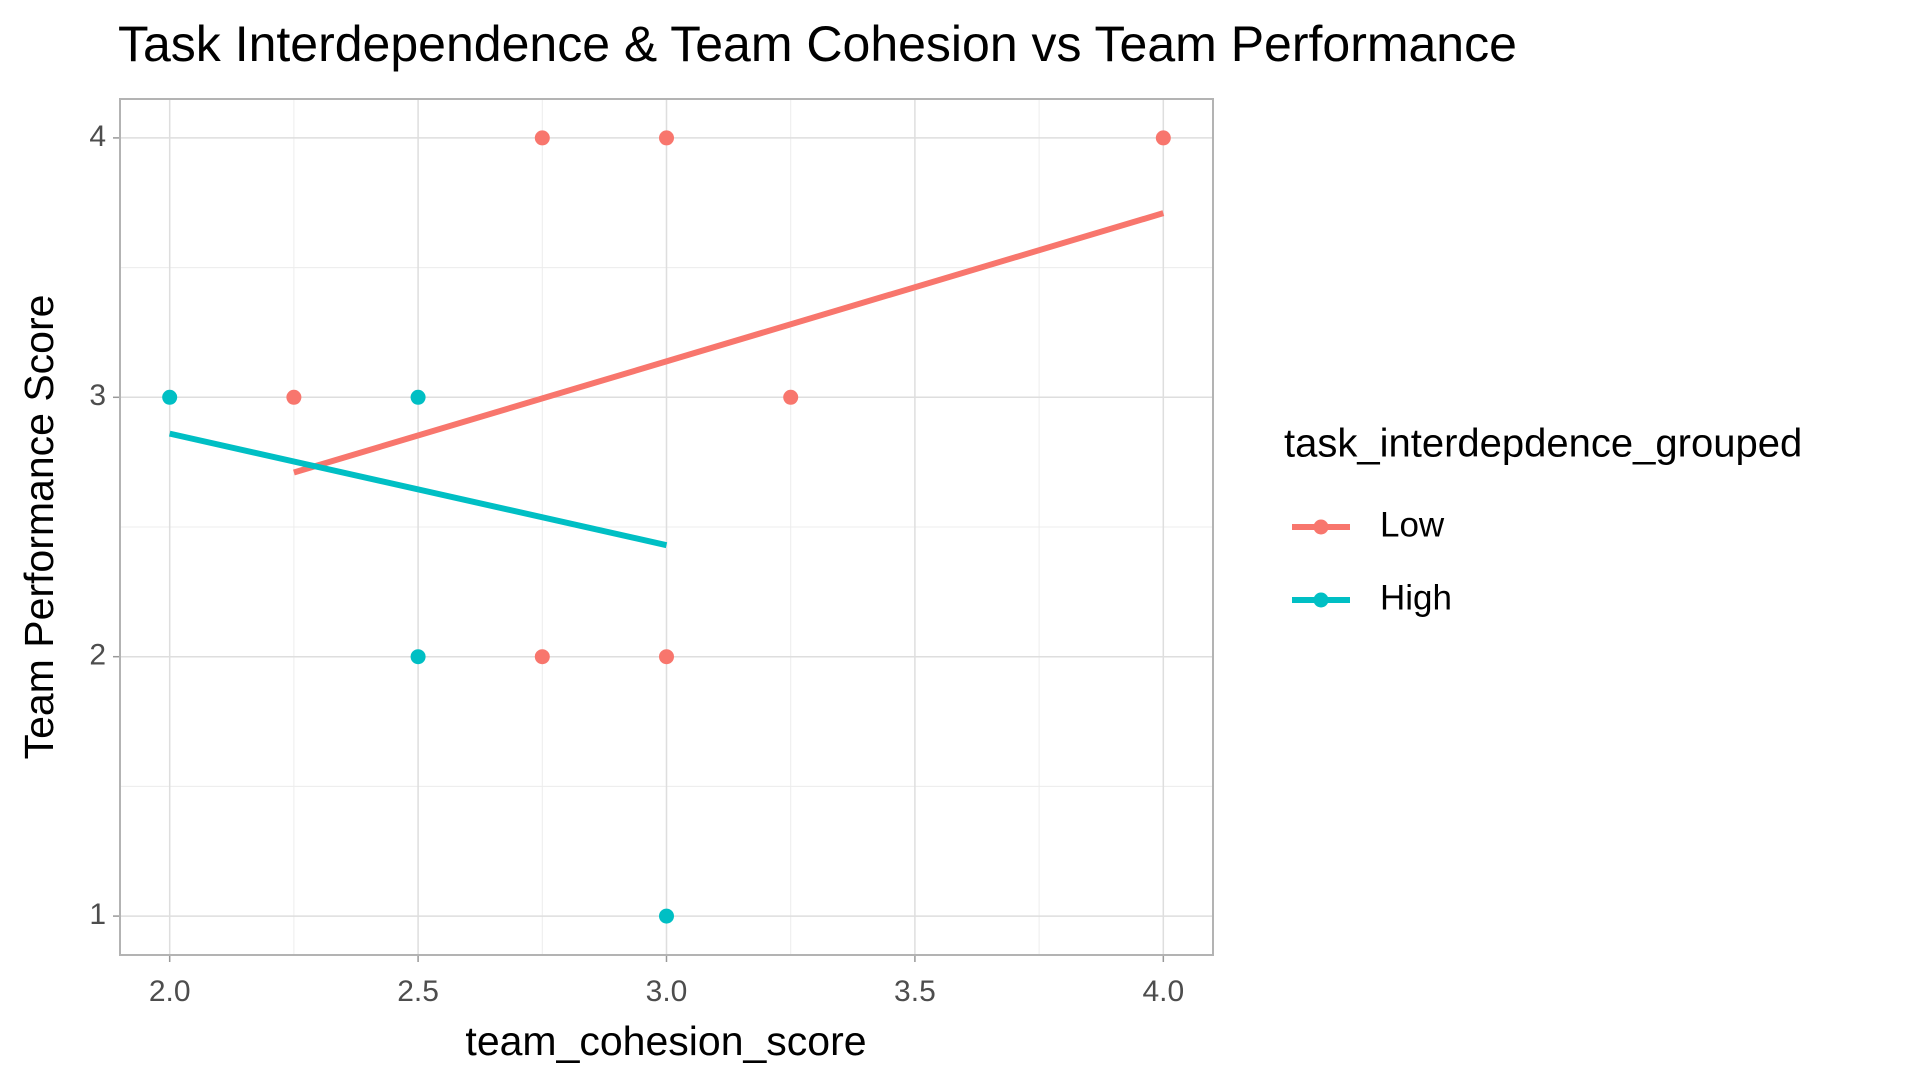 This screenshot has width=1920, height=1080. Describe the element at coordinates (1416, 597) in the screenshot. I see `legend-label: High` at that location.